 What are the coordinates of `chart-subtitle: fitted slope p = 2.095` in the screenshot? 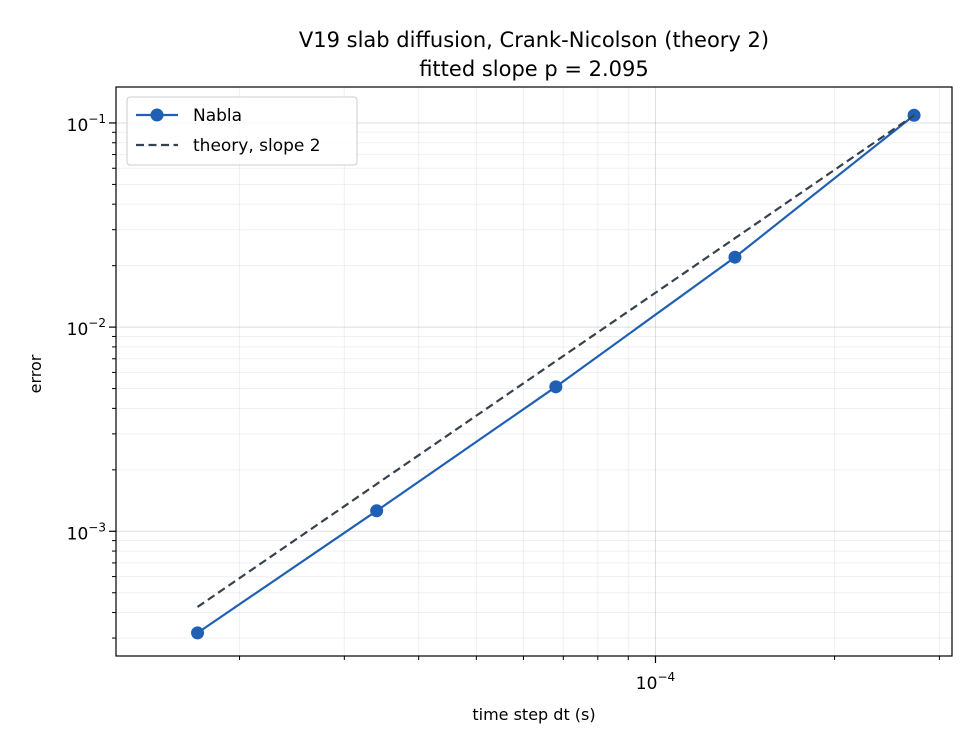 It's located at (534, 69).